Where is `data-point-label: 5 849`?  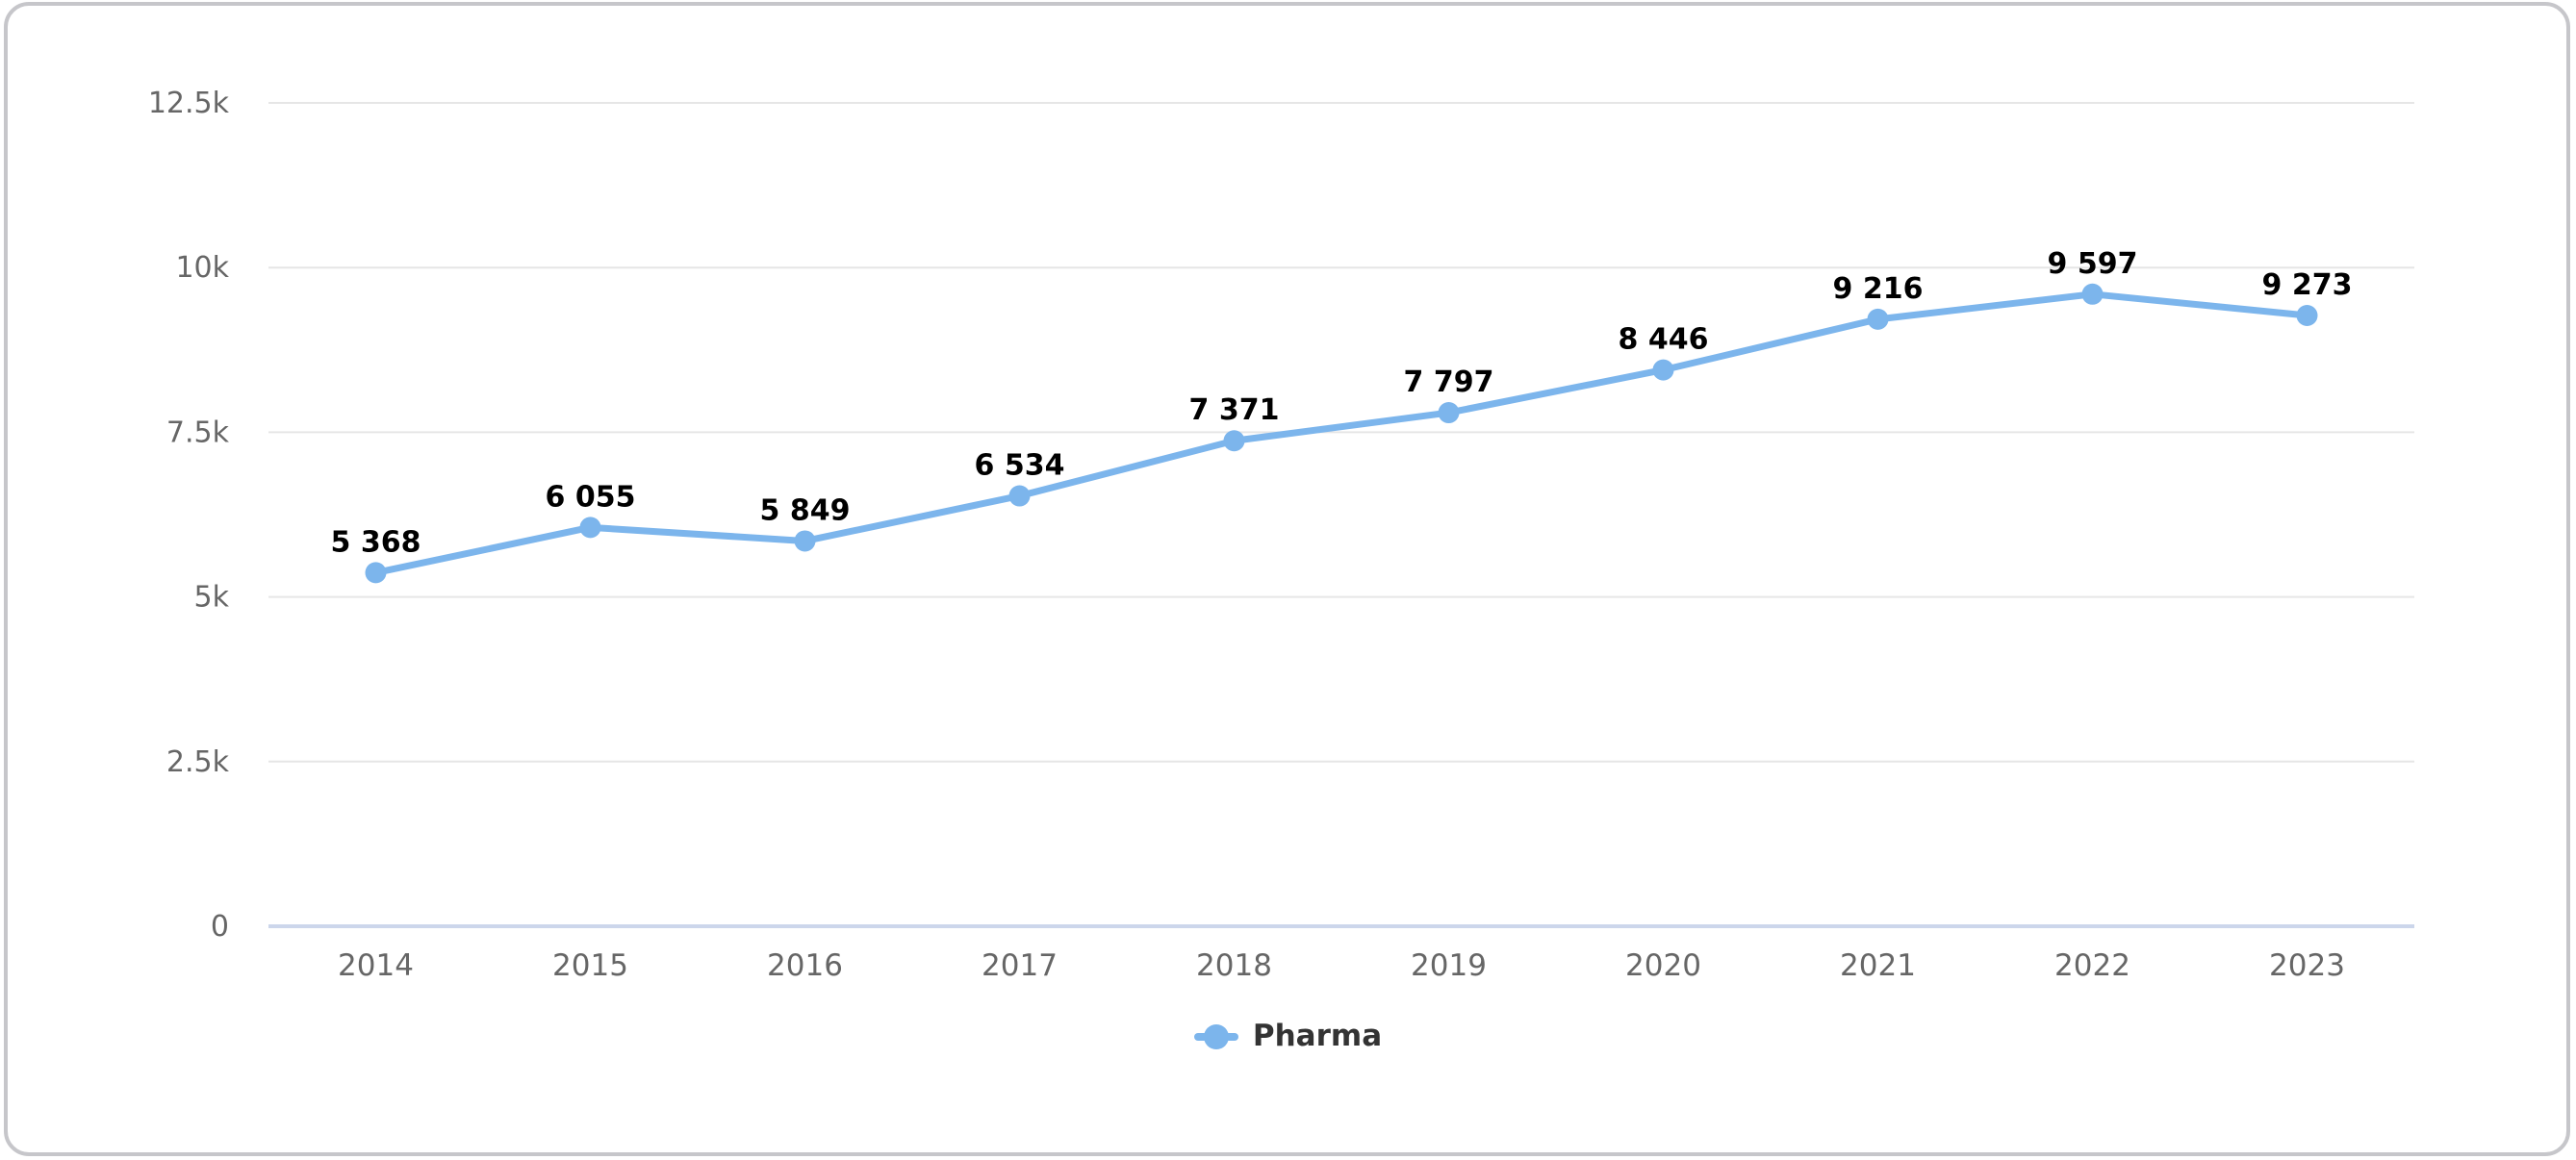
data-point-label: 5 849 is located at coordinates (805, 510).